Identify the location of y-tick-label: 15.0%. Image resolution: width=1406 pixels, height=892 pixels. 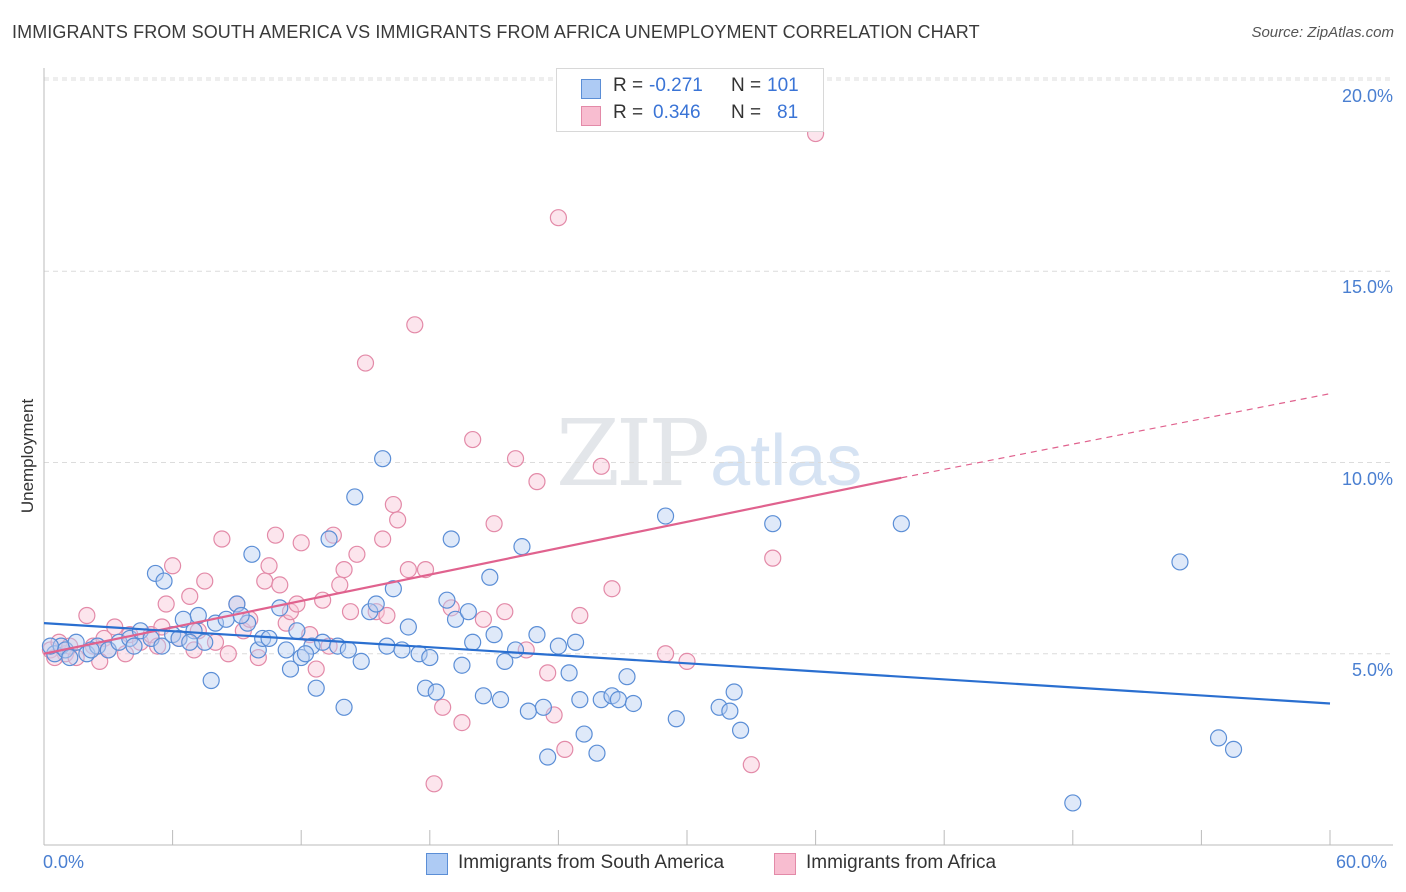
(1367, 287).